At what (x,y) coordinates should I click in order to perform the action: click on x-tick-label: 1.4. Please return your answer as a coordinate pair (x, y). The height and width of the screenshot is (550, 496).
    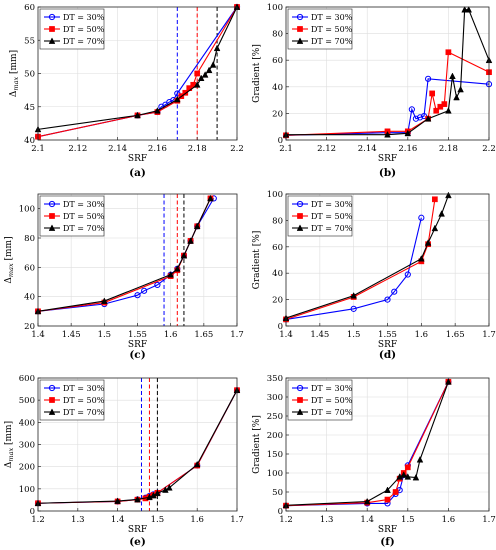
    Looking at the image, I should click on (38, 335).